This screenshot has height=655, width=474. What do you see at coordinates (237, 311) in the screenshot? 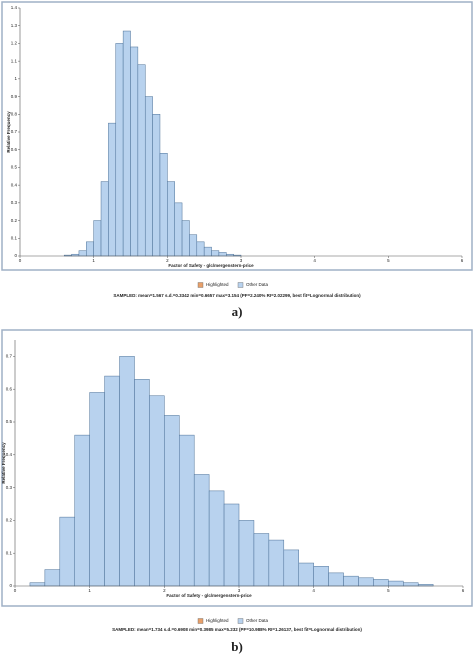
I see `caption: a)` at bounding box center [237, 311].